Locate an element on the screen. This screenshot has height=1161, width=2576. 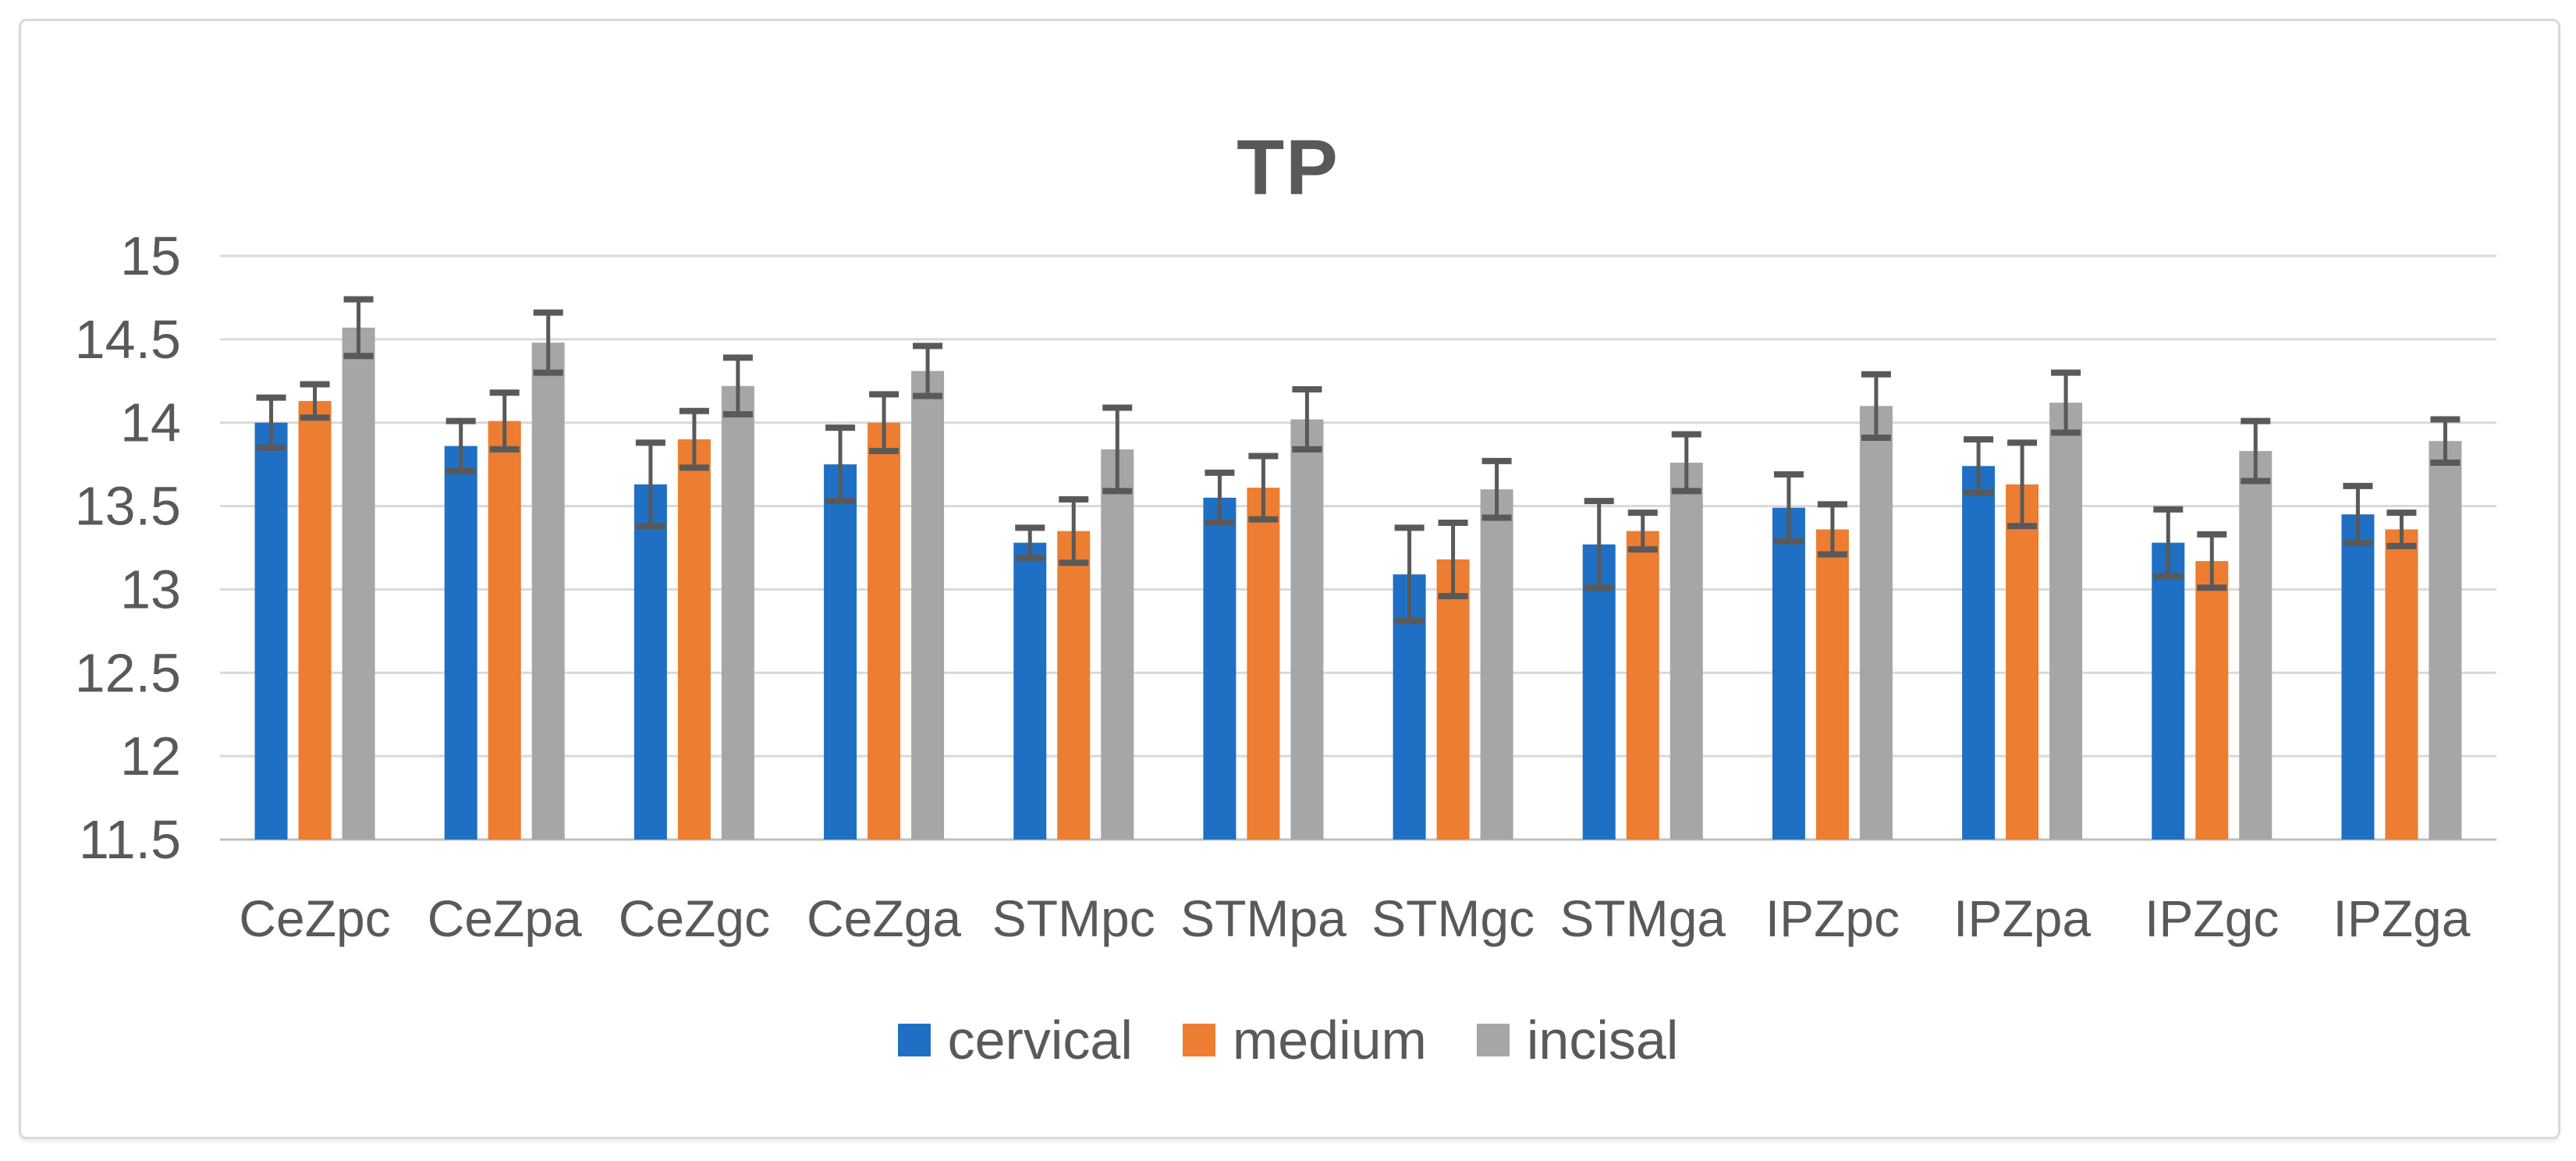
bar-incisal-CeZgc is located at coordinates (737, 612).